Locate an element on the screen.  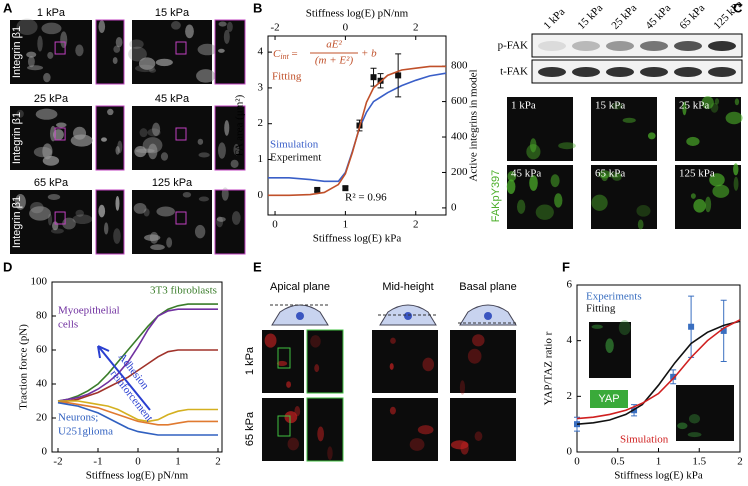
panel-label: E is located at coordinates (257, 266).